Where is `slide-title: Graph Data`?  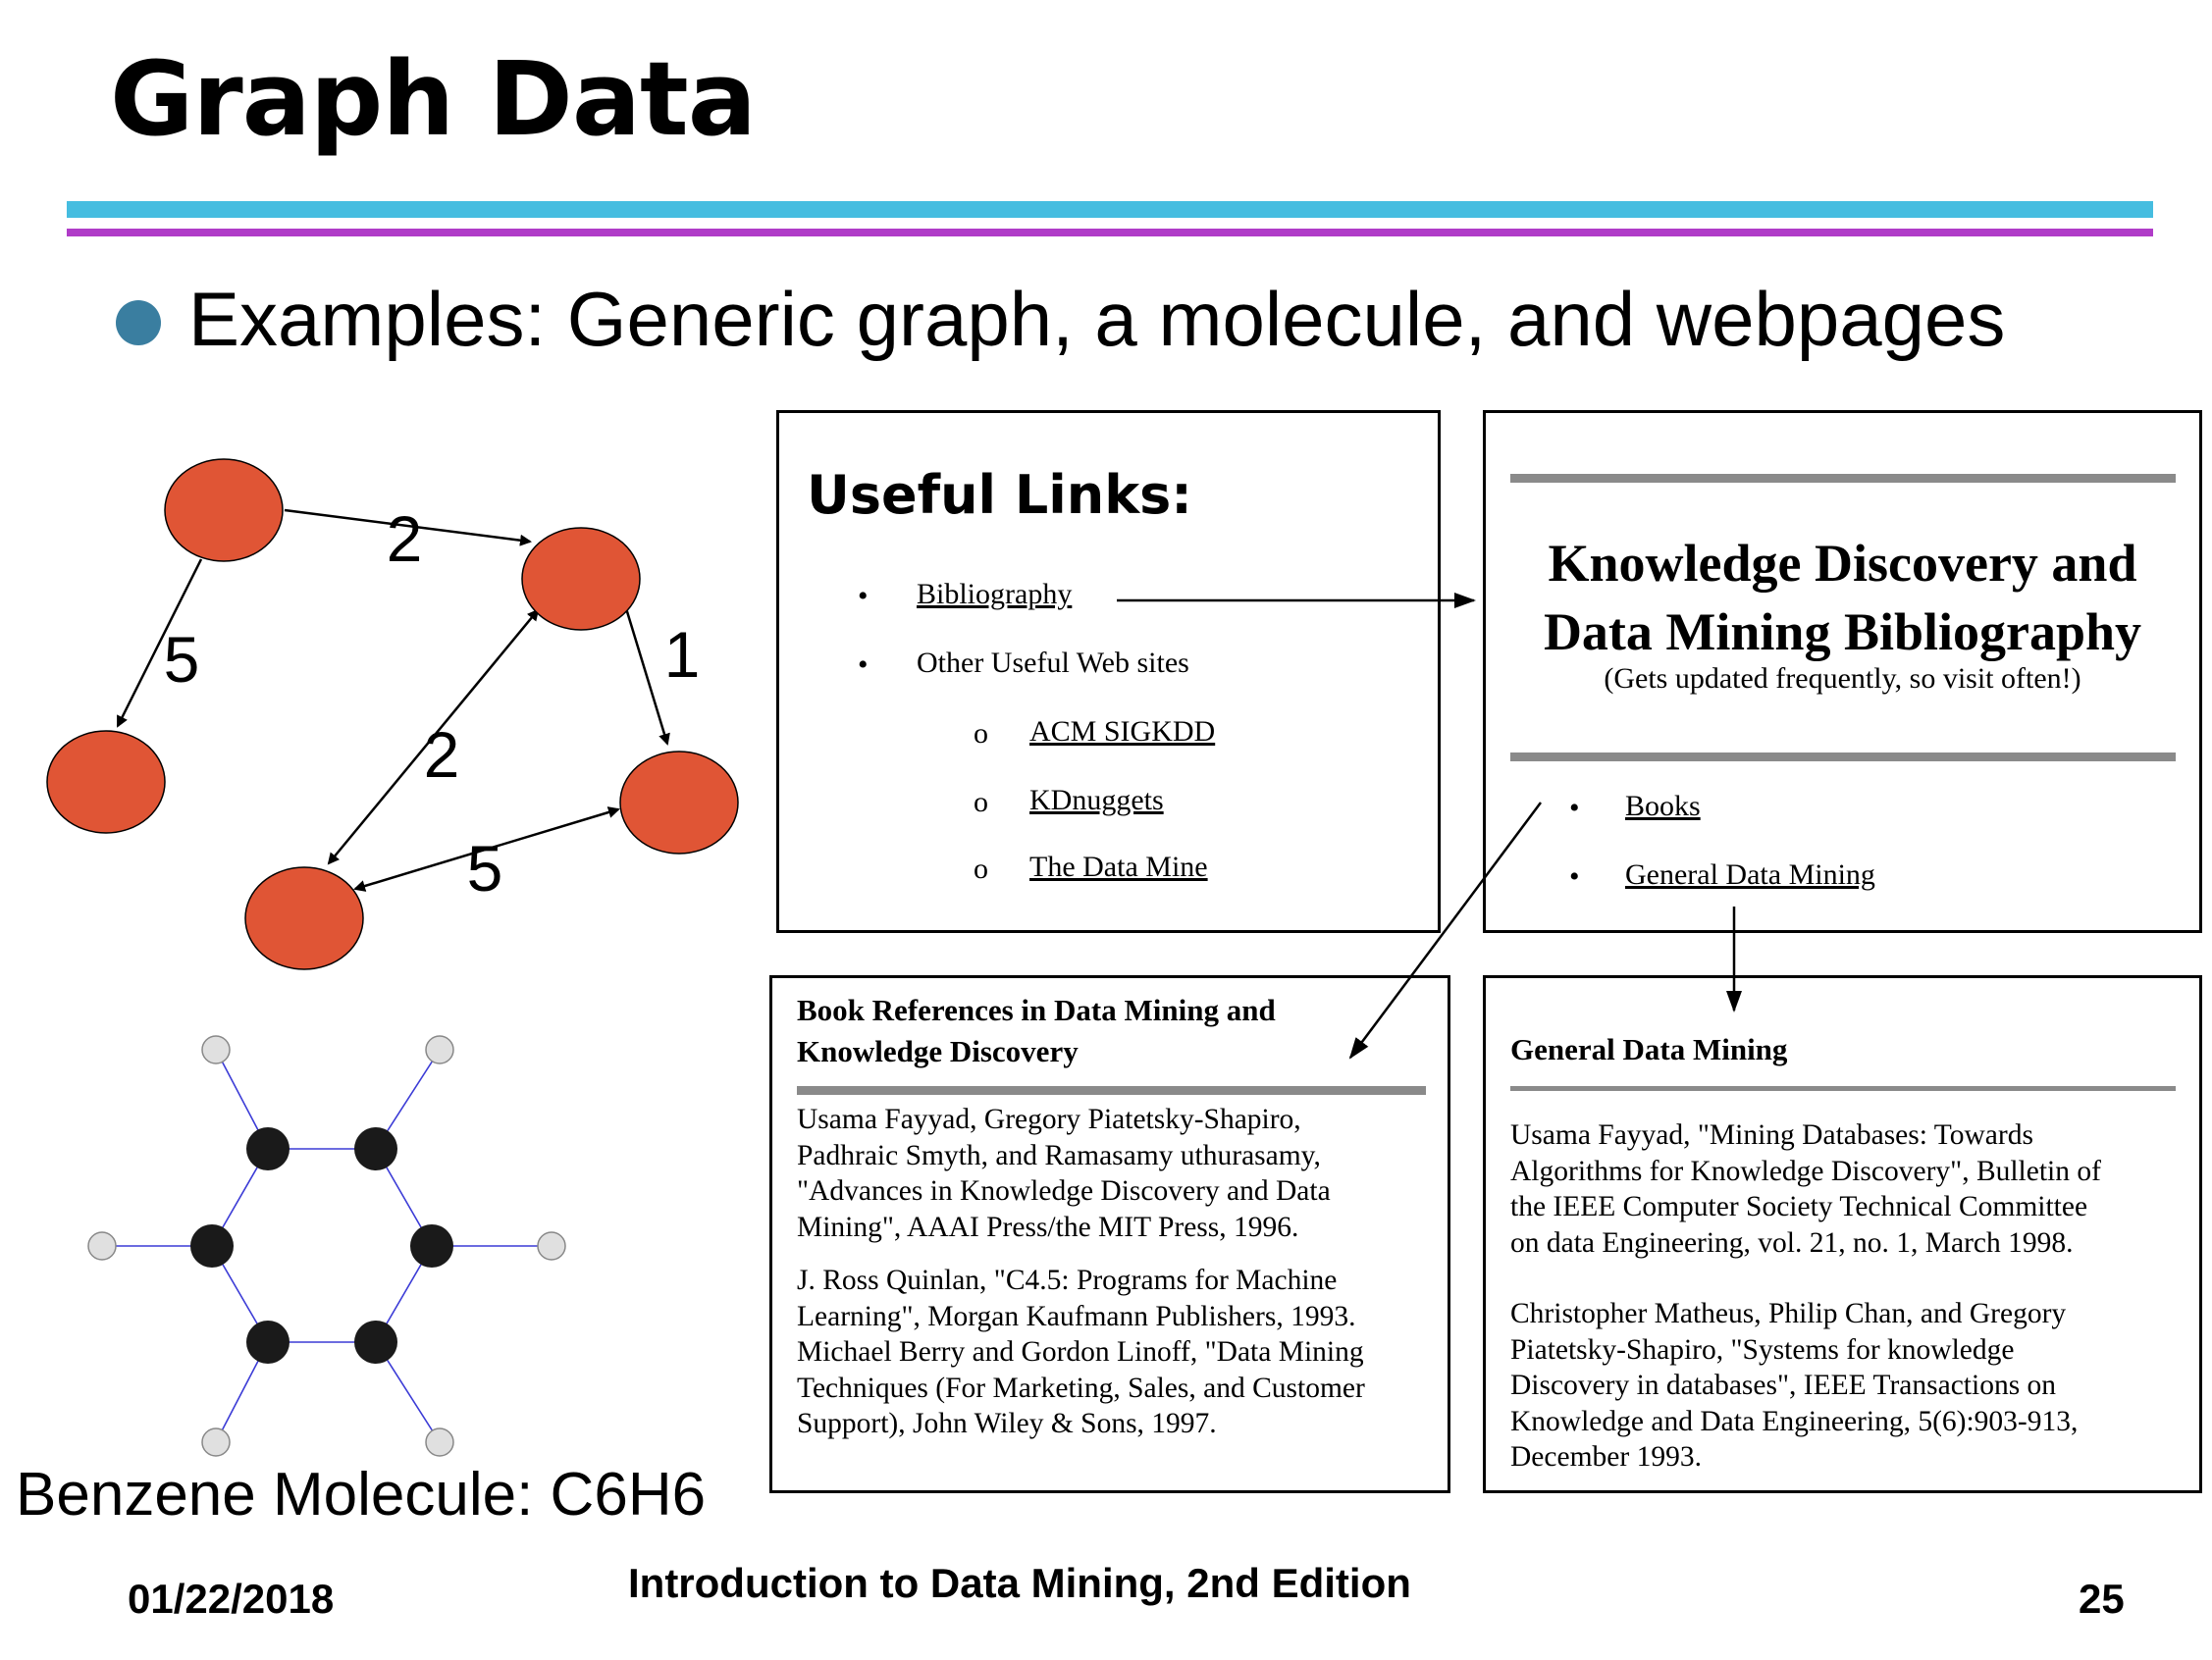 slide-title: Graph Data is located at coordinates (433, 99).